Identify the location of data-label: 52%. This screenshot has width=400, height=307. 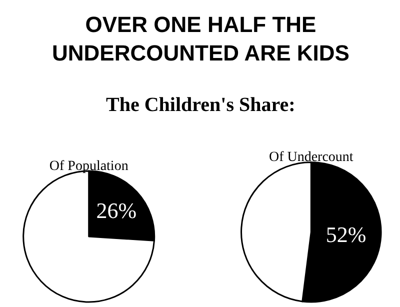
(346, 234).